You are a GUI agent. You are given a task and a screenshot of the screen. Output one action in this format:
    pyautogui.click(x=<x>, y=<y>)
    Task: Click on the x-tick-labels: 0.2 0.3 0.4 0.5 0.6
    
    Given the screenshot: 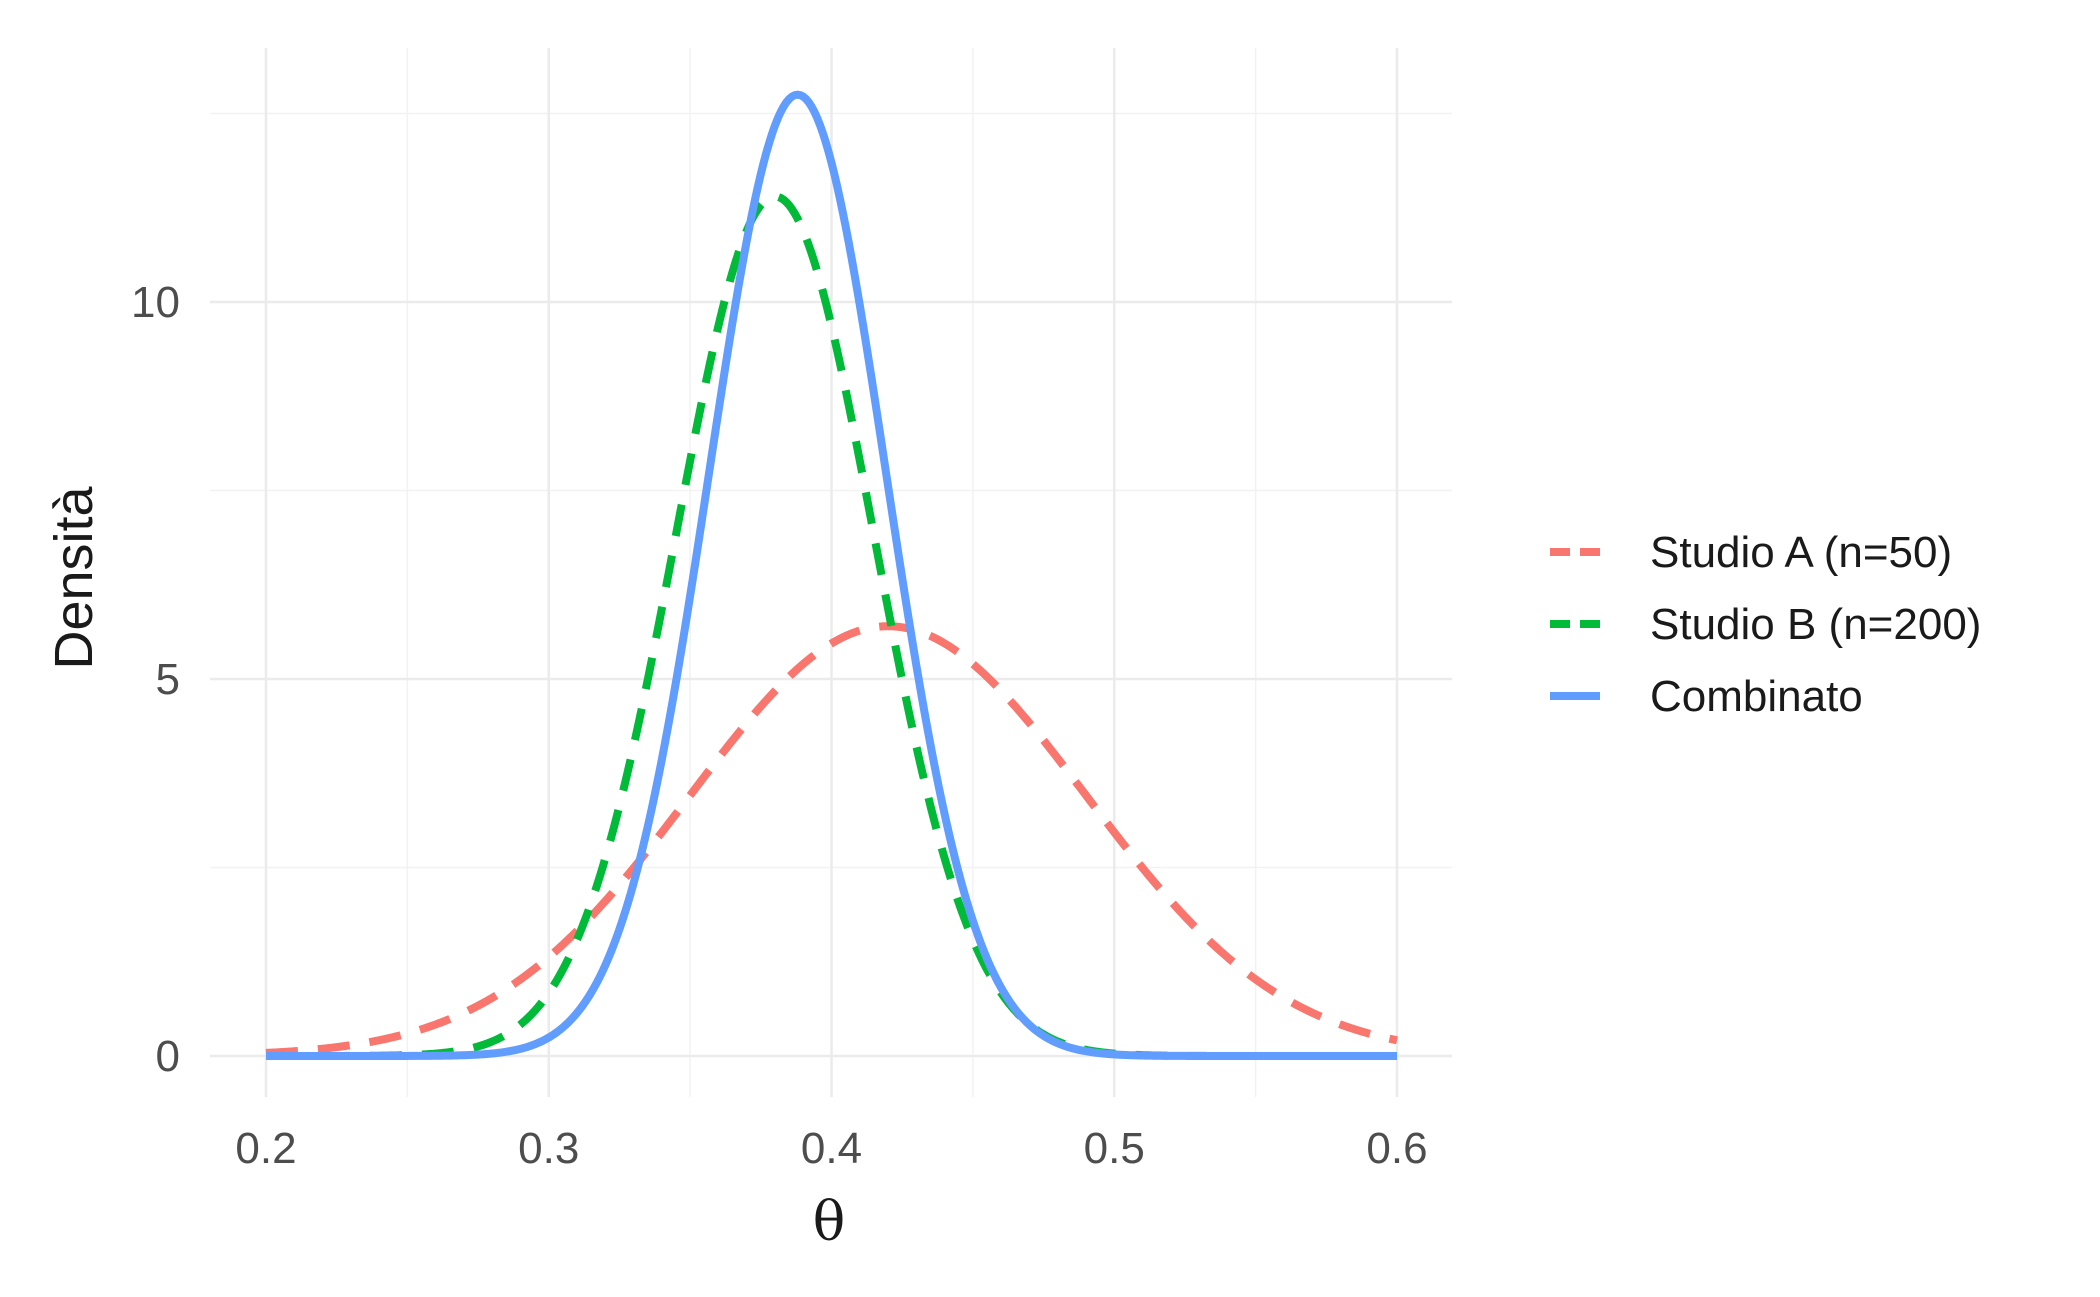 What is the action you would take?
    pyautogui.click(x=831, y=1148)
    